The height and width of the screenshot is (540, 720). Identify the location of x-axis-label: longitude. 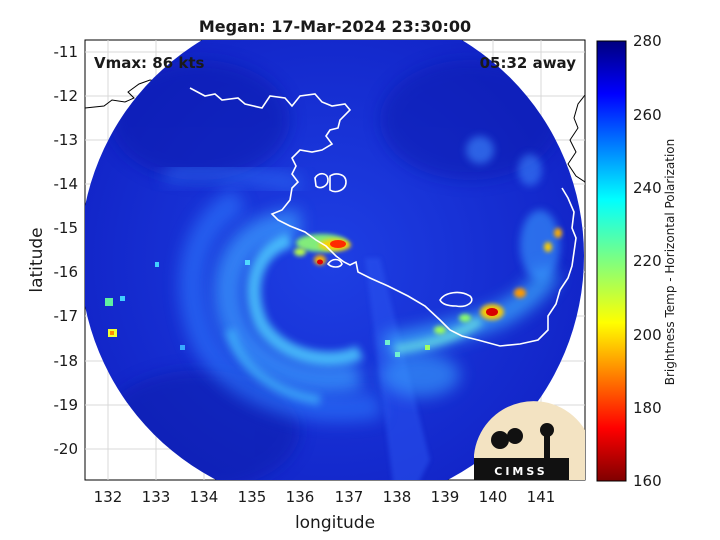
(335, 523).